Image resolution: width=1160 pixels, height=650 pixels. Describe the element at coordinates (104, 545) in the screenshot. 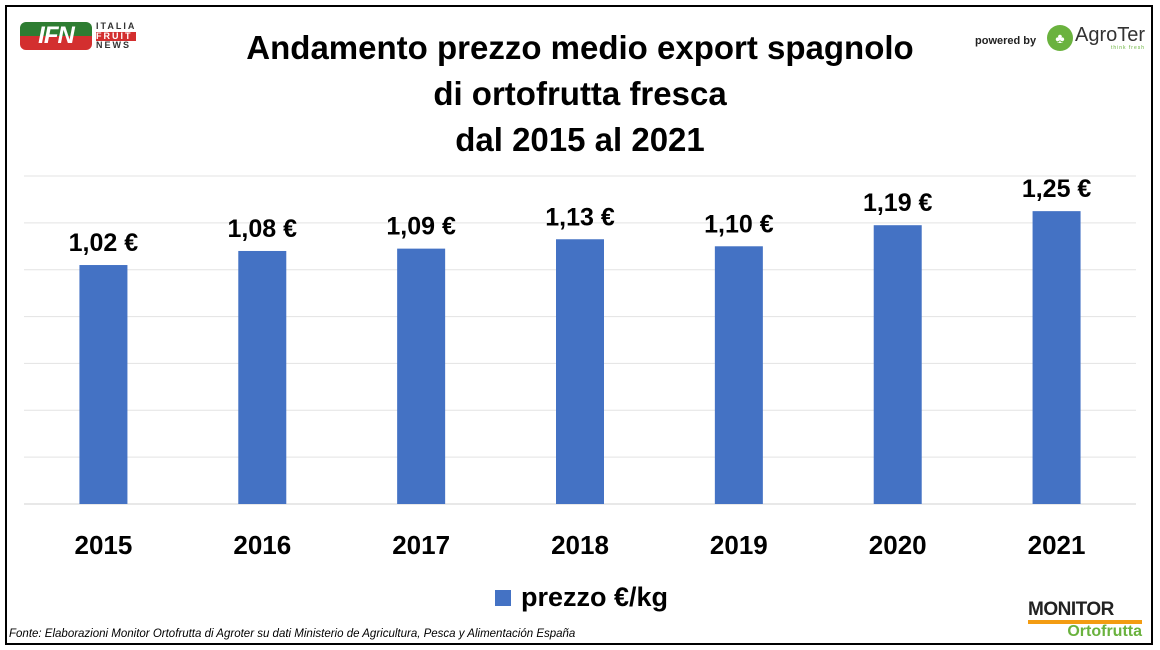

I see `x-tick-label: 2015` at that location.